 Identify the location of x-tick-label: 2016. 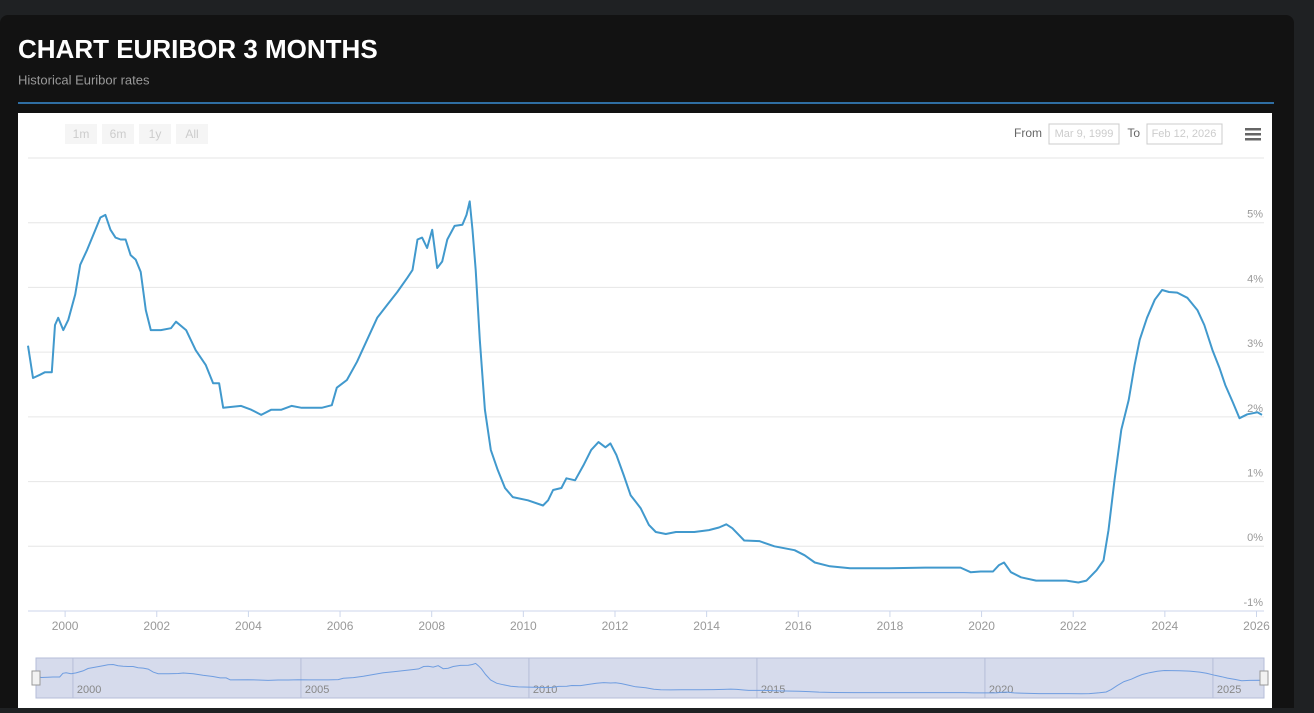
(798, 626).